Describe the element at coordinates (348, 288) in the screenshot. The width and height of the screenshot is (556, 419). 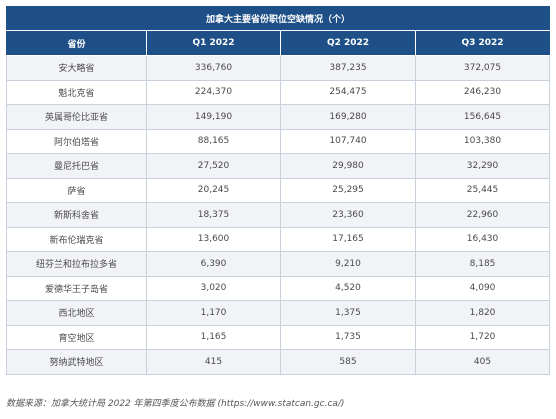
I see `q2-cell: 4,520` at that location.